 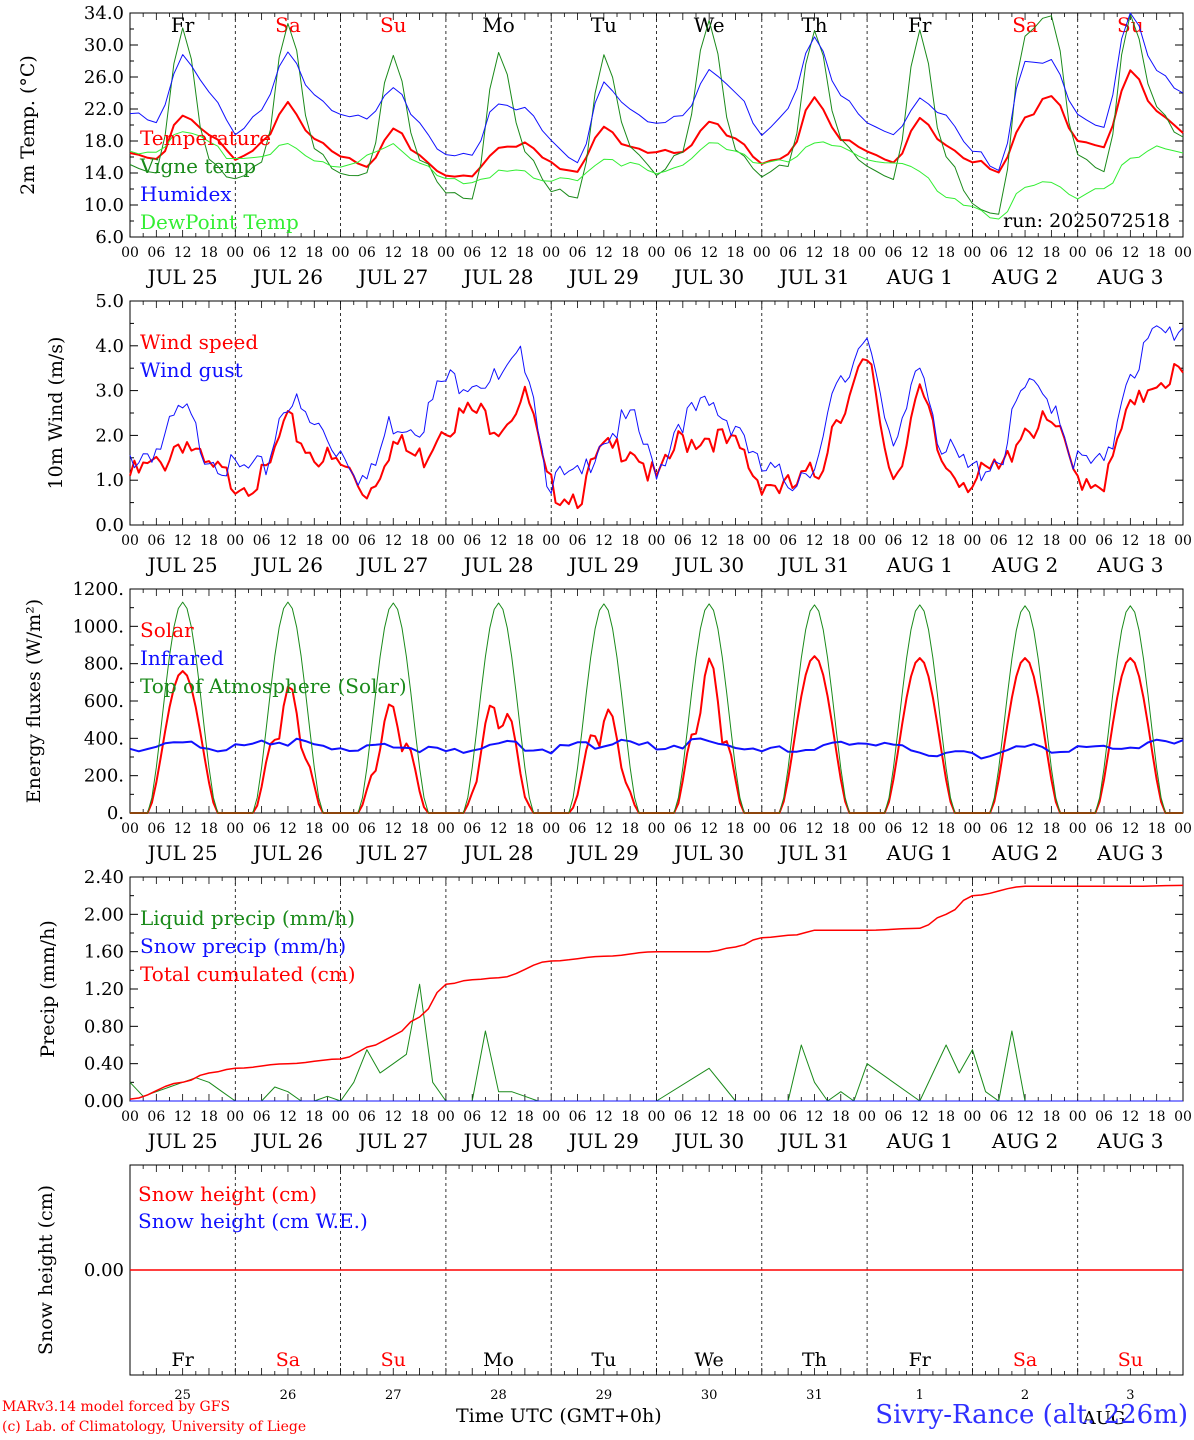 What do you see at coordinates (182, 1395) in the screenshot?
I see `day-number-label: 25` at bounding box center [182, 1395].